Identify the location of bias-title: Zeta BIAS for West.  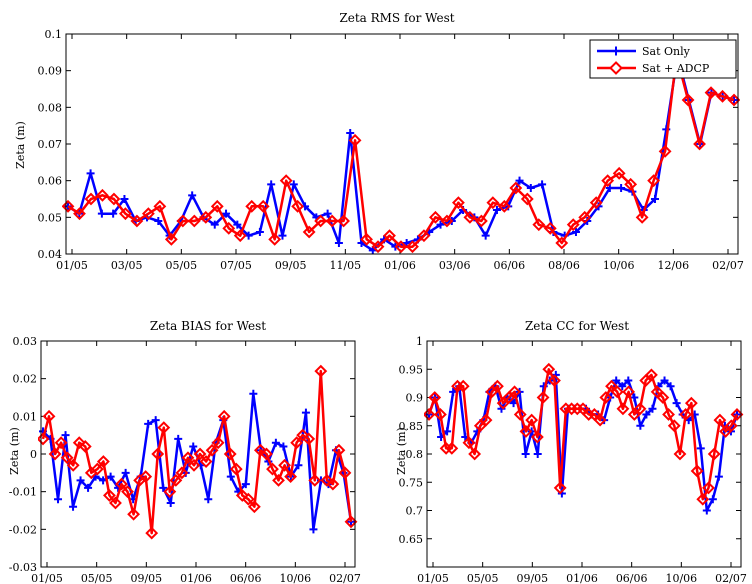
(208, 326).